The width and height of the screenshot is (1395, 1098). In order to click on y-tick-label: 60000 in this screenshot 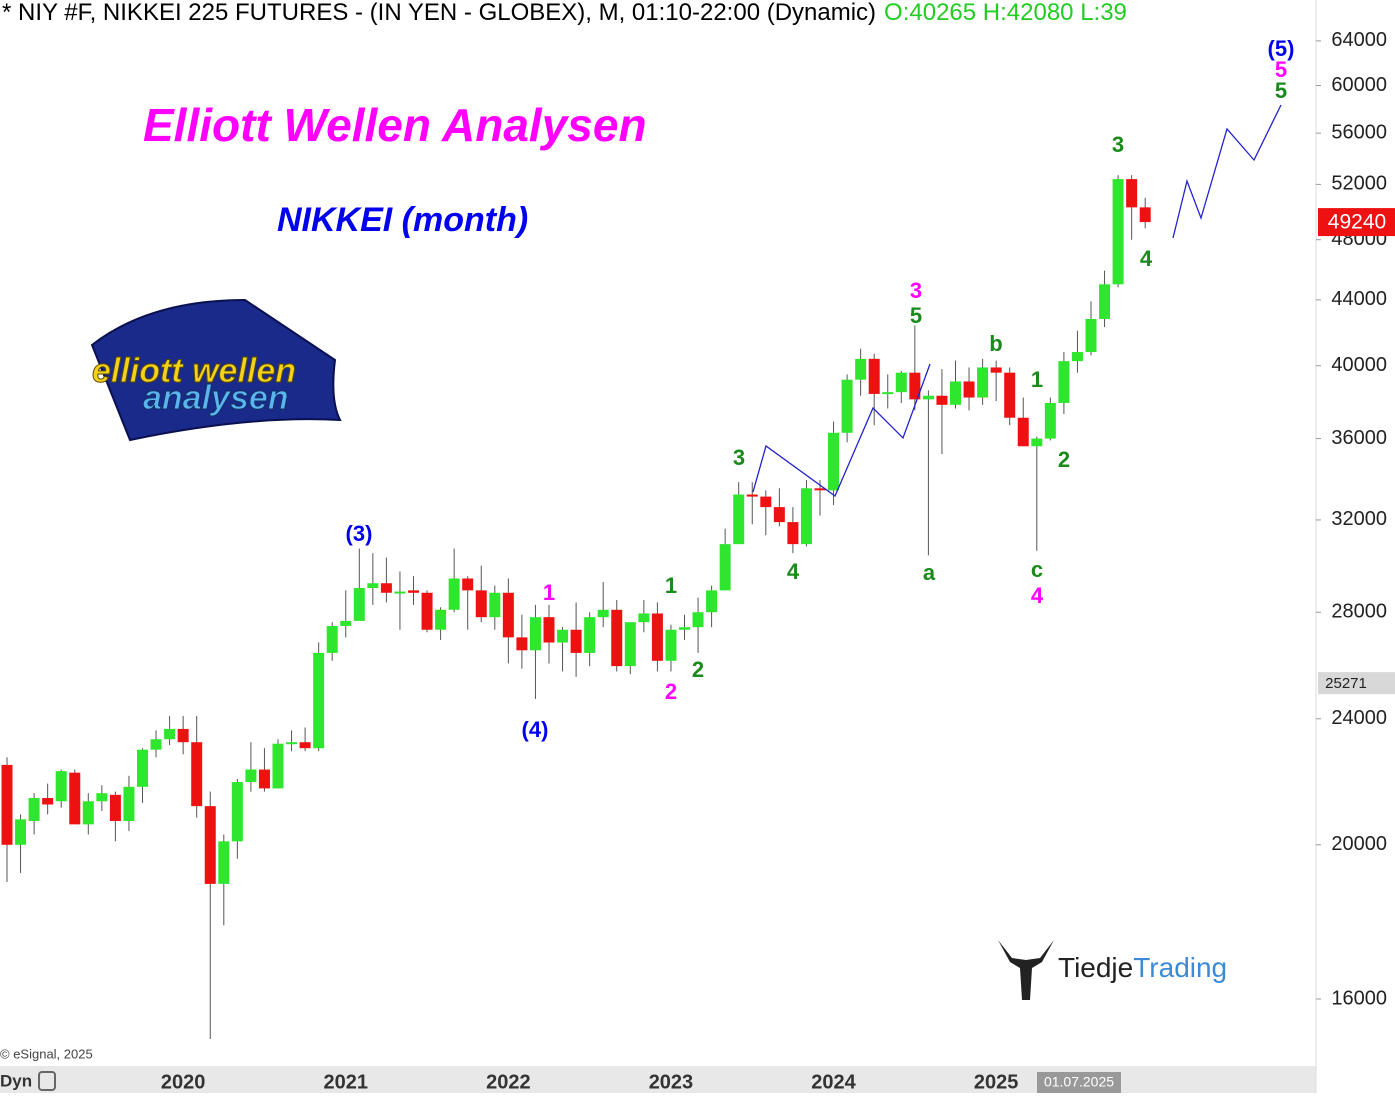, I will do `click(1359, 85)`.